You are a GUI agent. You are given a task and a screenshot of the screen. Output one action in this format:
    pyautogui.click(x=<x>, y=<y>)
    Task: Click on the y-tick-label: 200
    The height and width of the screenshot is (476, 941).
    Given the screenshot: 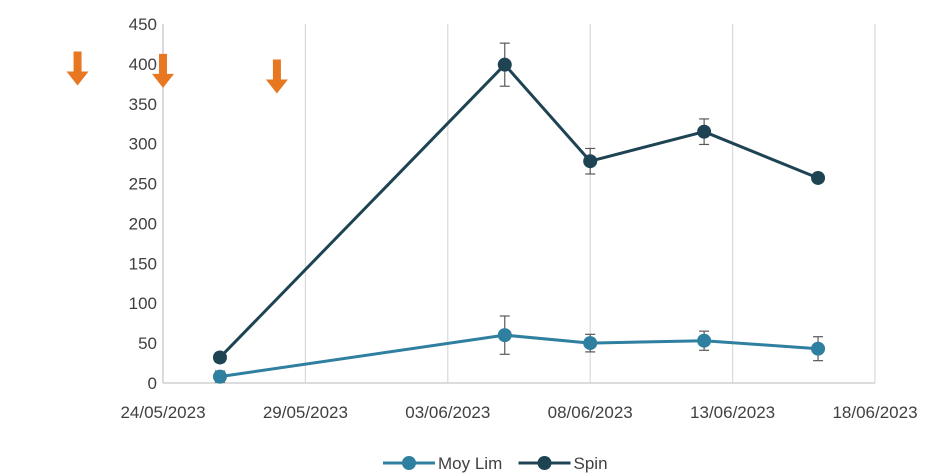 What is the action you would take?
    pyautogui.click(x=143, y=223)
    